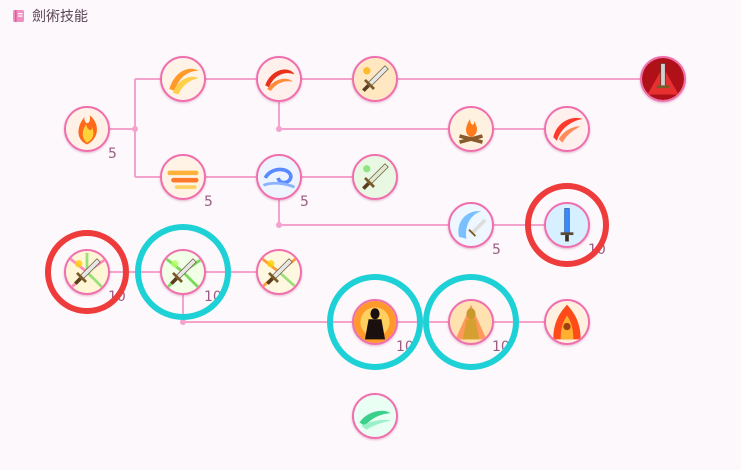 This screenshot has width=741, height=470. I want to click on book-icon, so click(18, 16).